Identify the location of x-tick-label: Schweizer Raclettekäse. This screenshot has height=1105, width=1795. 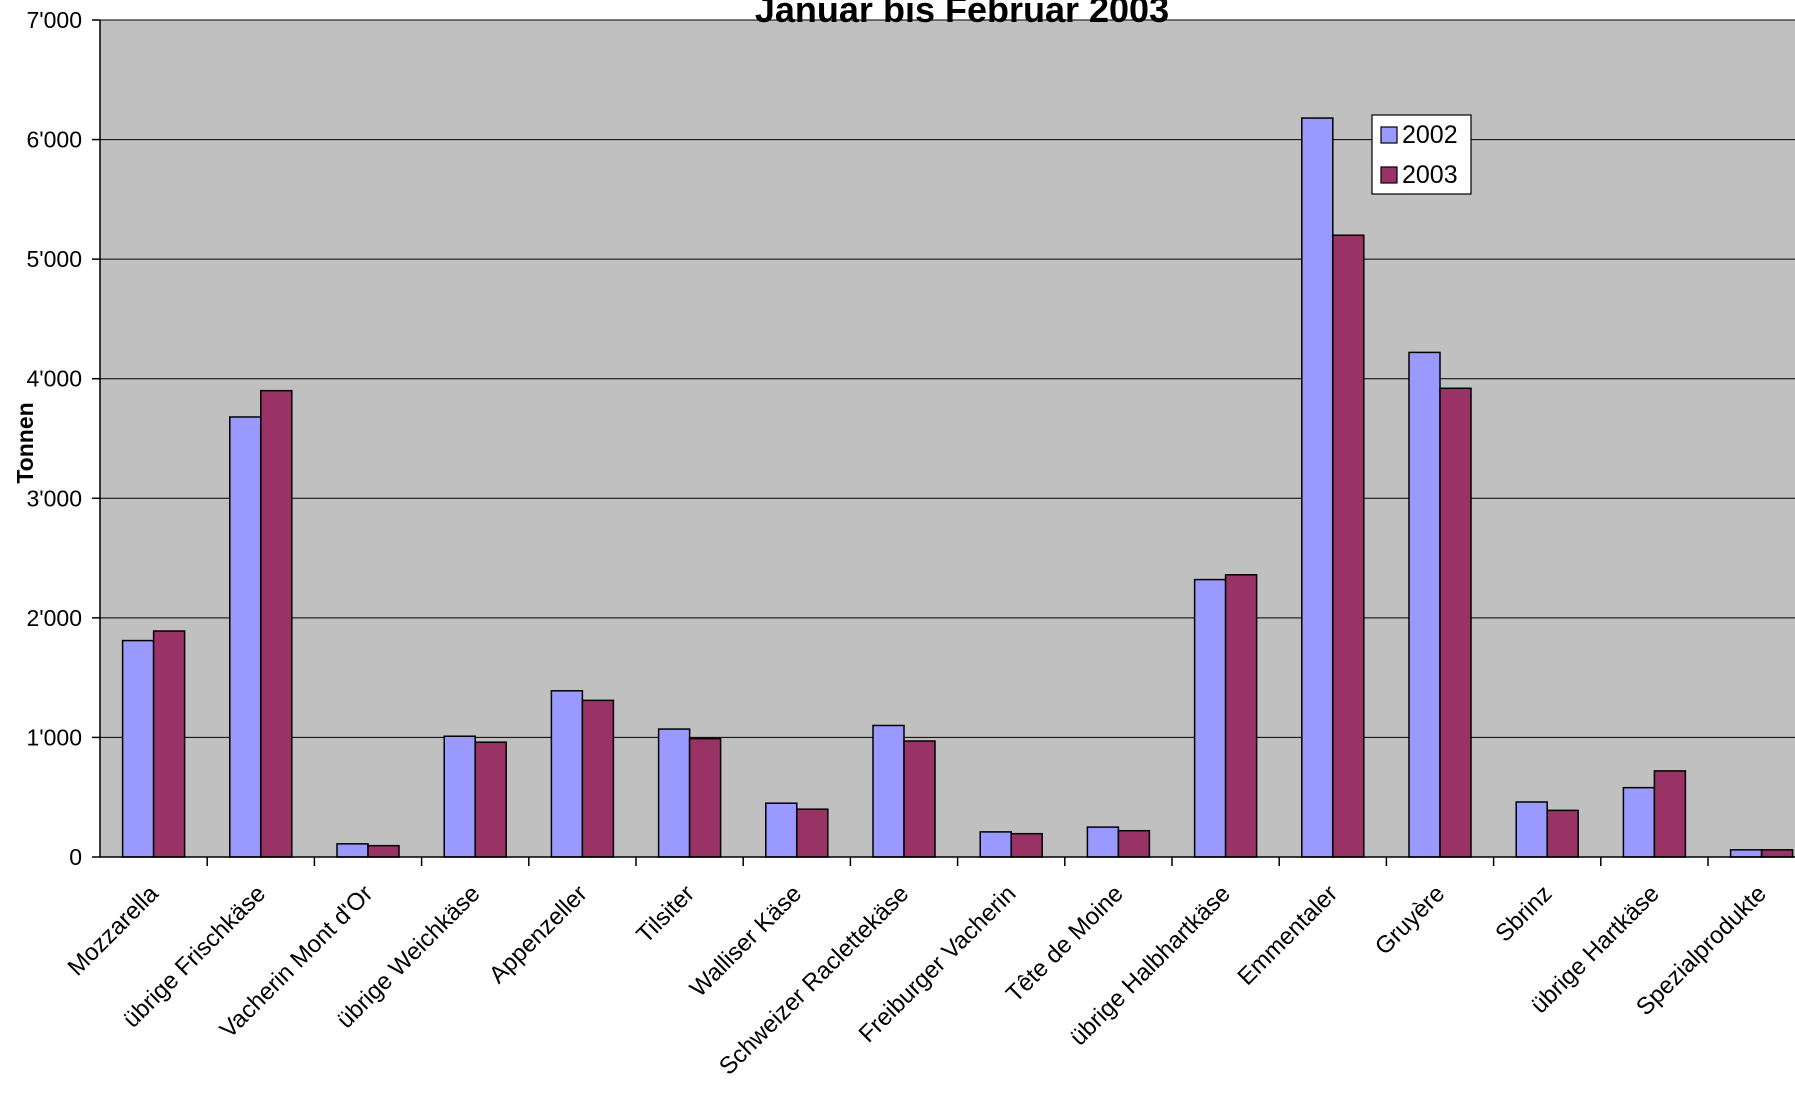
(814, 980).